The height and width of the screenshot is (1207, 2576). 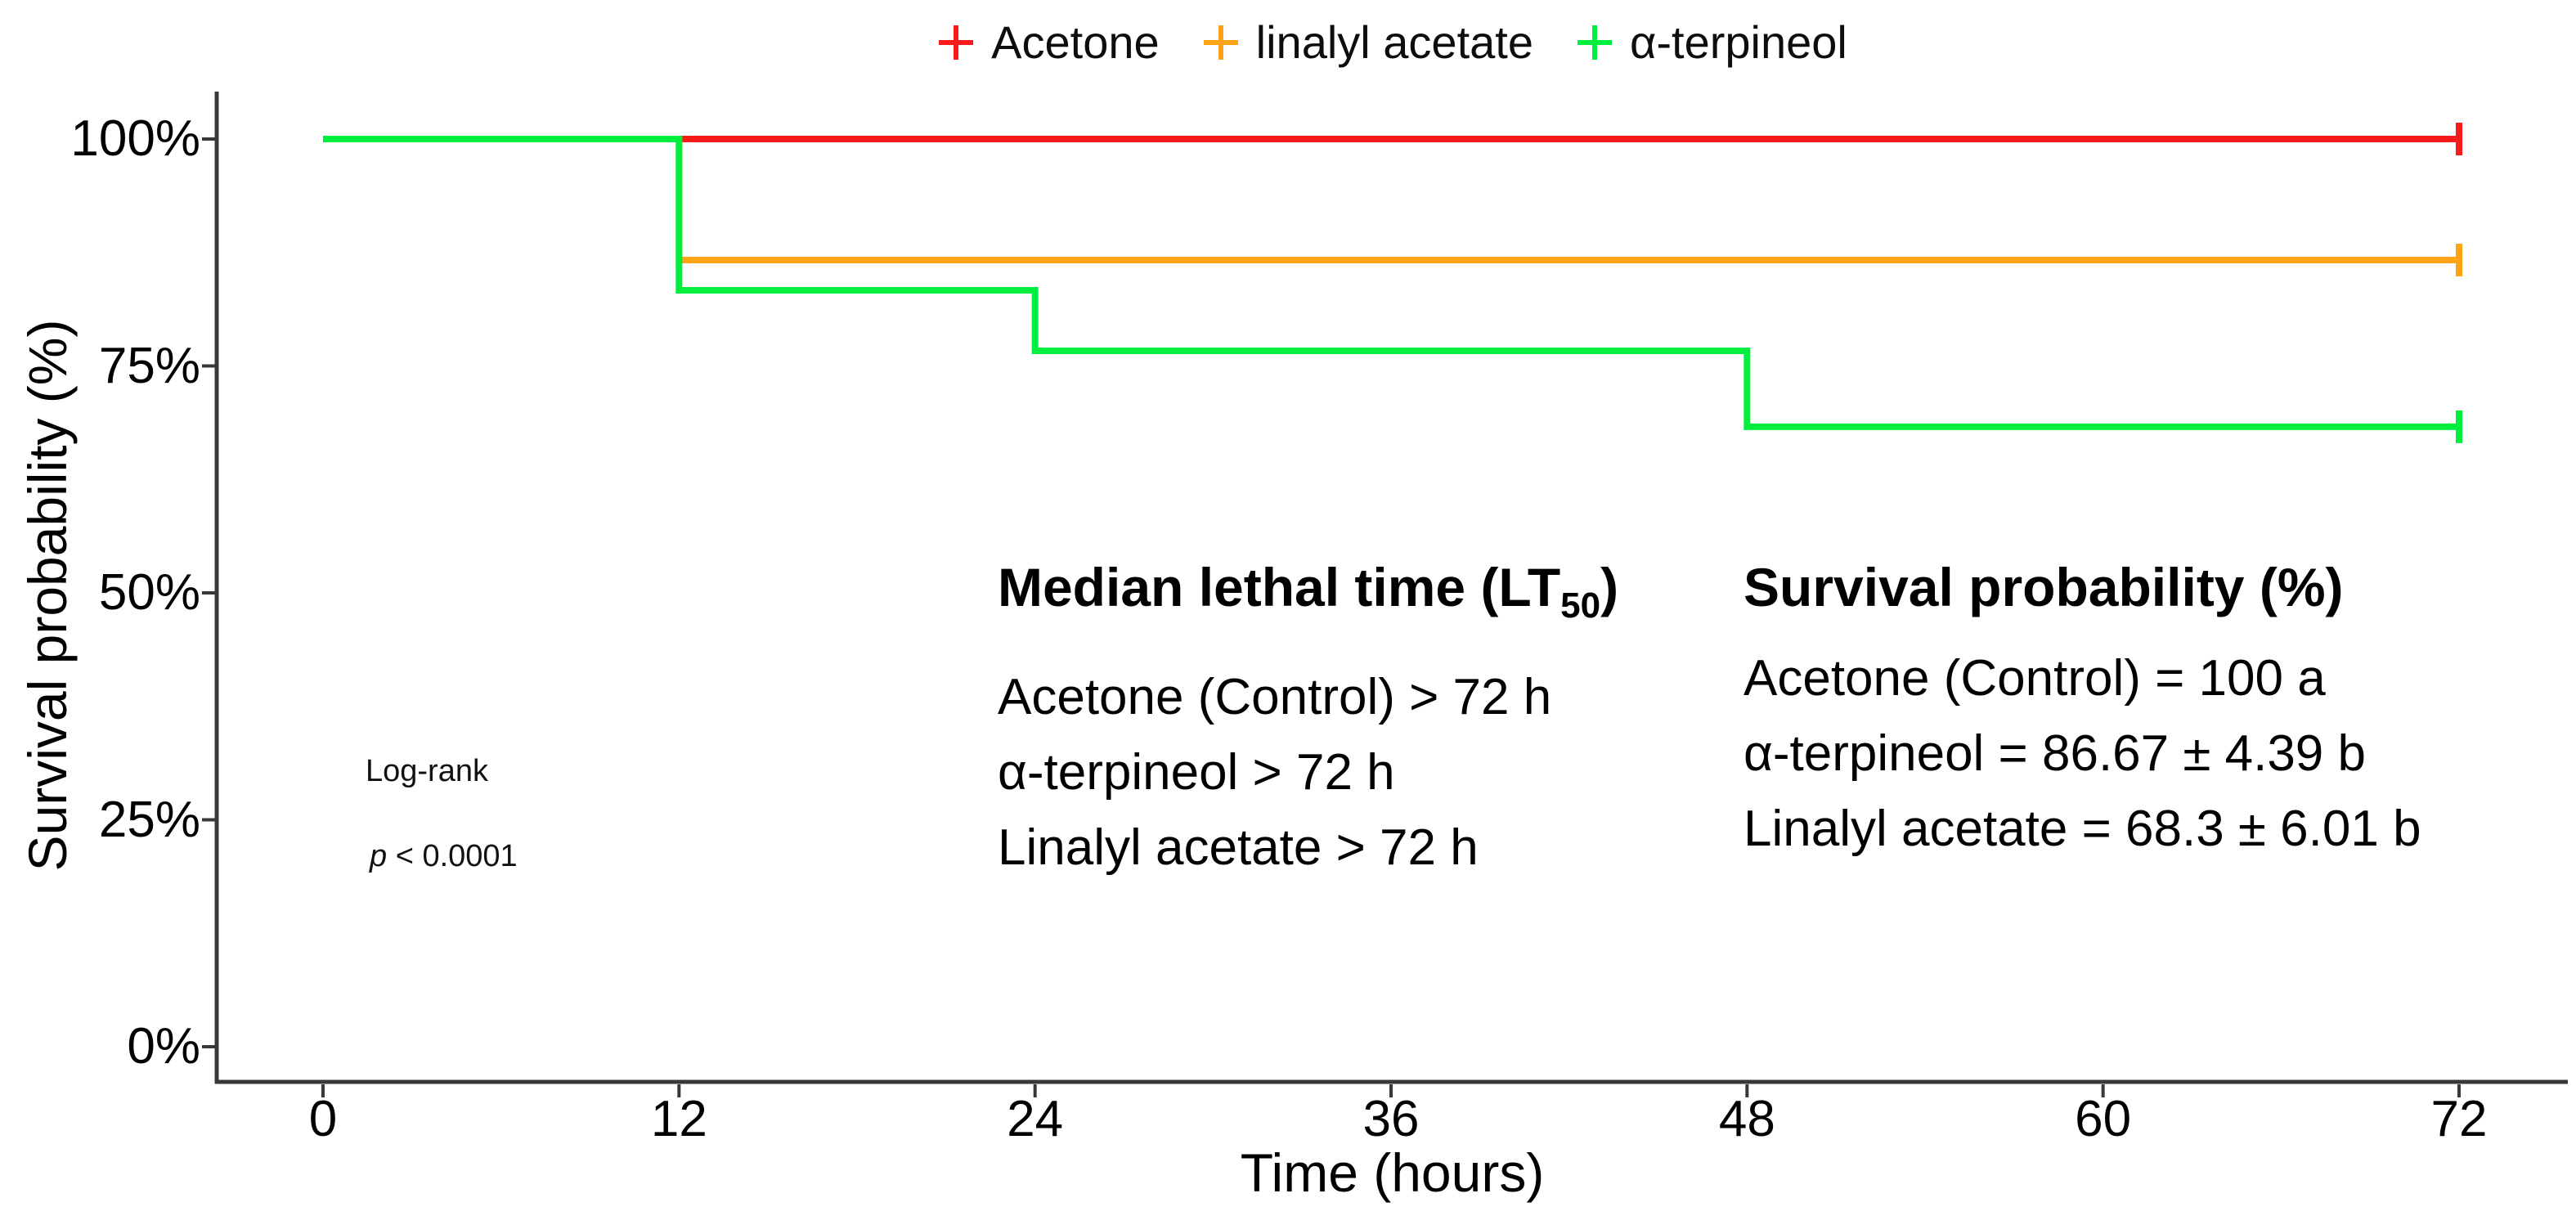 I want to click on survival-line-linalyl: Linalyl acetate = 68.3 ± 6.01 b, so click(x=2082, y=829).